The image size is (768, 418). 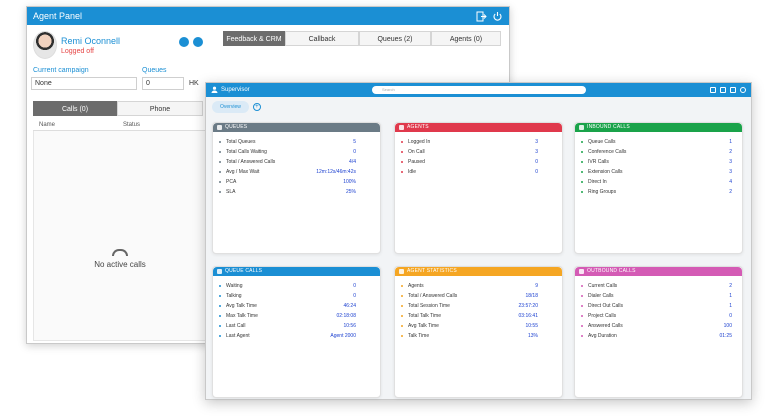 What do you see at coordinates (254, 38) in the screenshot?
I see `tab-feedback-crm: Feedback & CRM` at bounding box center [254, 38].